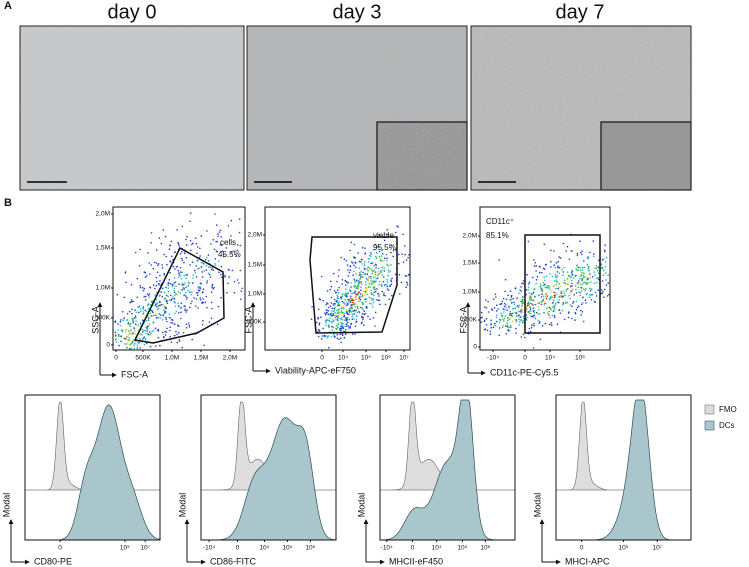  Describe the element at coordinates (6, 505) in the screenshot. I see `y-axis-label: Modal` at that location.